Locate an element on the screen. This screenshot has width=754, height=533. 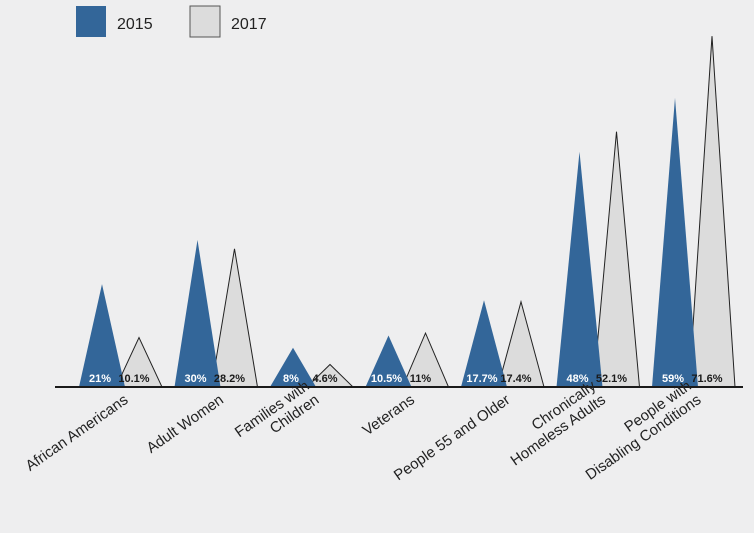
value-label-2015-0: 21% is located at coordinates (100, 379).